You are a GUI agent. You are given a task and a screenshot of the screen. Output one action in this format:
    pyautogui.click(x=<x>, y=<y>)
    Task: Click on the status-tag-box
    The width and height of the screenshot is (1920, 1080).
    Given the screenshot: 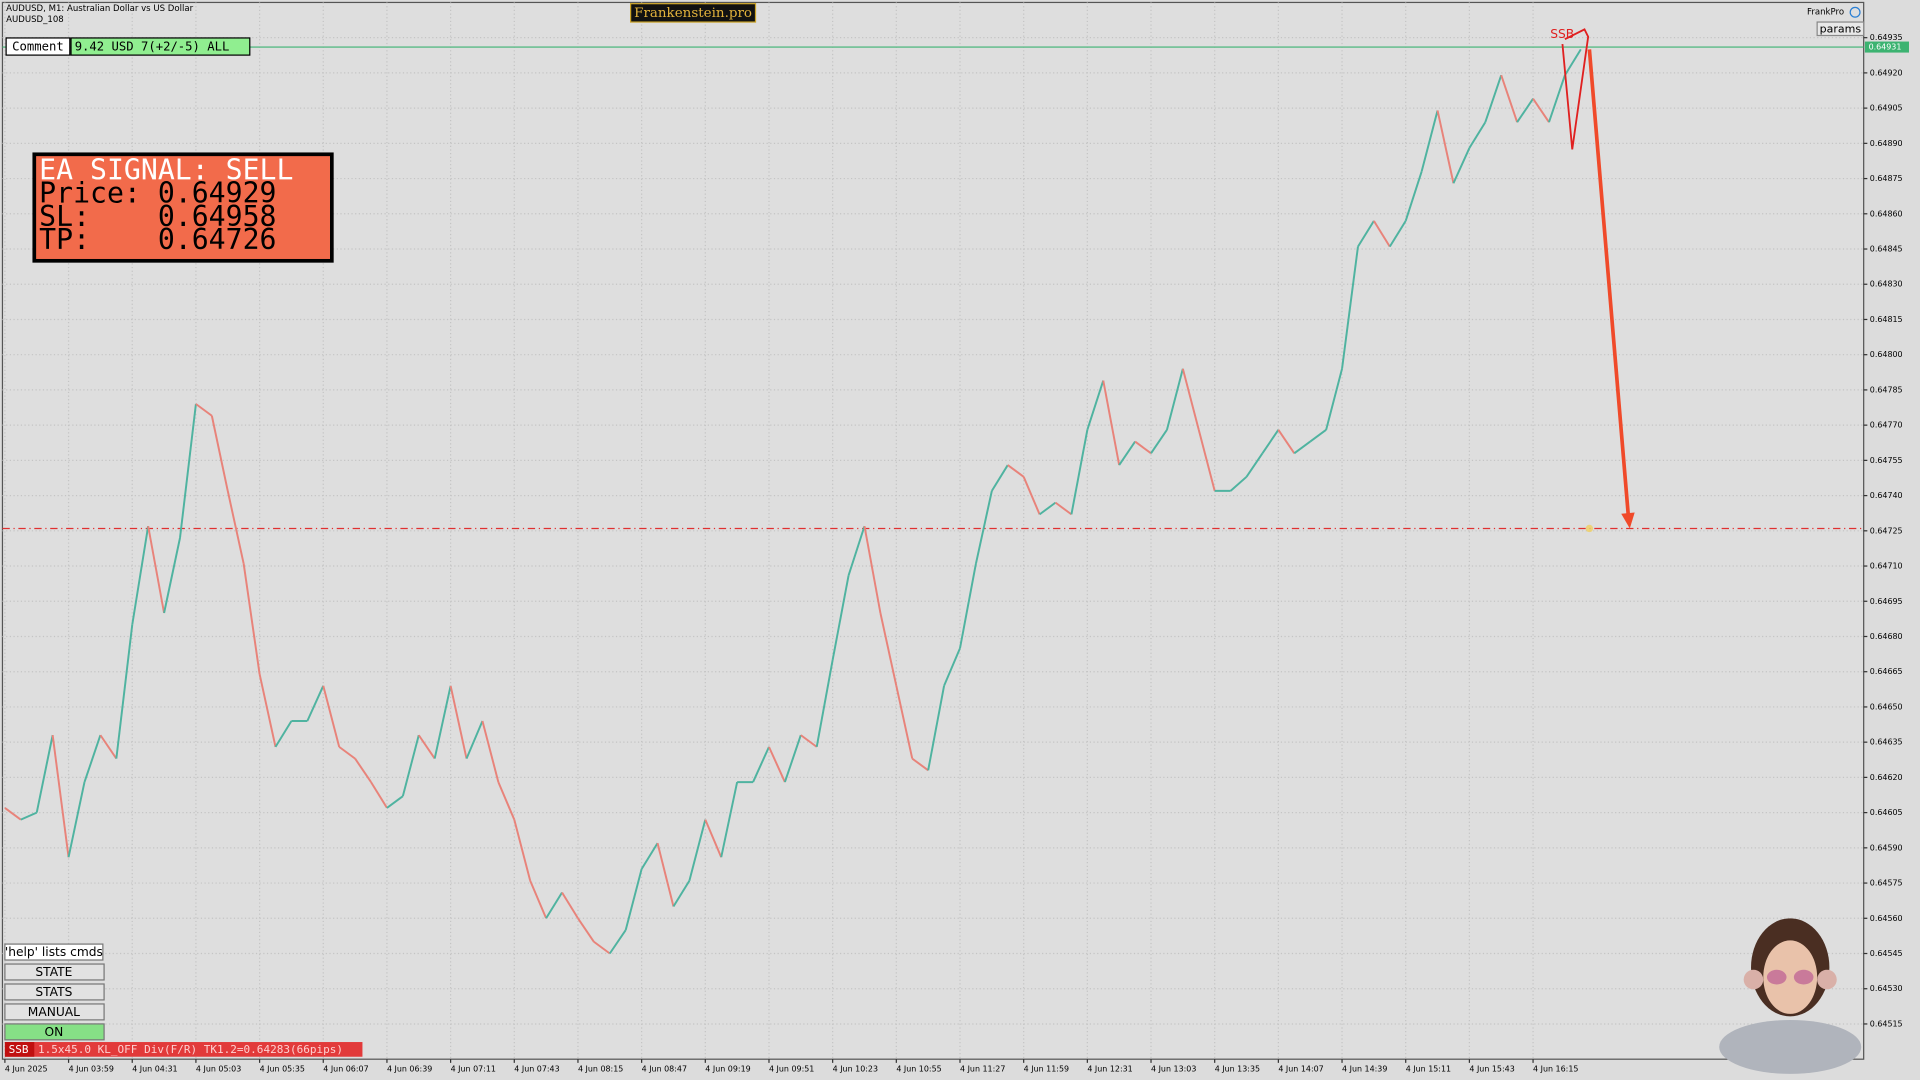 What is the action you would take?
    pyautogui.click(x=19, y=1049)
    